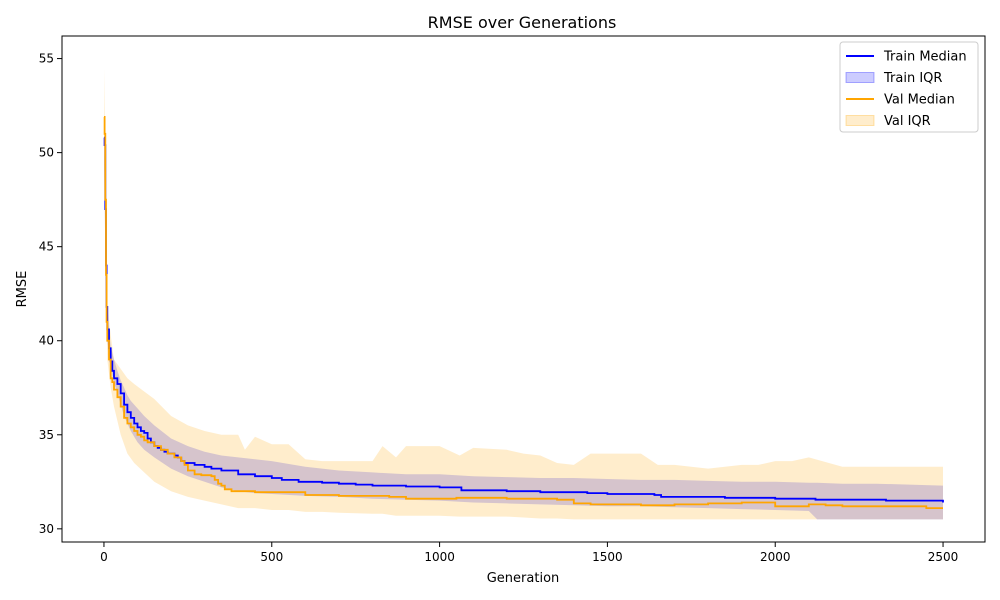 The image size is (1000, 600). I want to click on x-axis-ticks: 0 500 1000 1500 2000 2500, so click(529, 553).